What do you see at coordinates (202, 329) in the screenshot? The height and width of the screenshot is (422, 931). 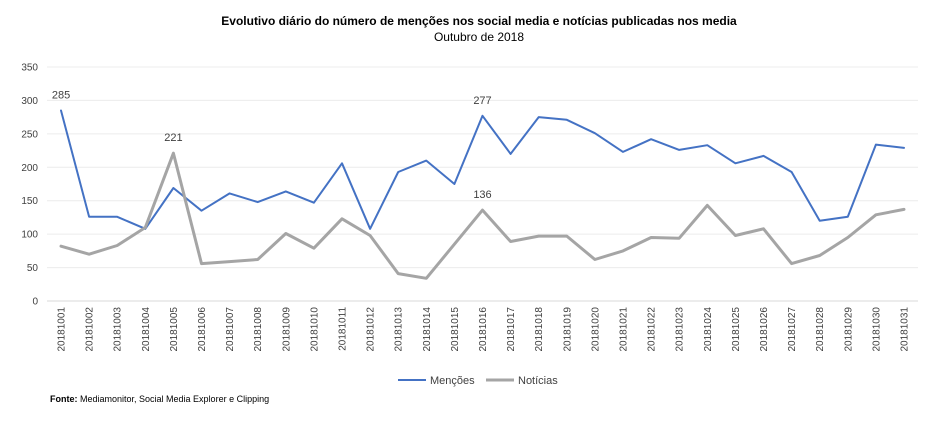 I see `x-tick-label: 20181006` at bounding box center [202, 329].